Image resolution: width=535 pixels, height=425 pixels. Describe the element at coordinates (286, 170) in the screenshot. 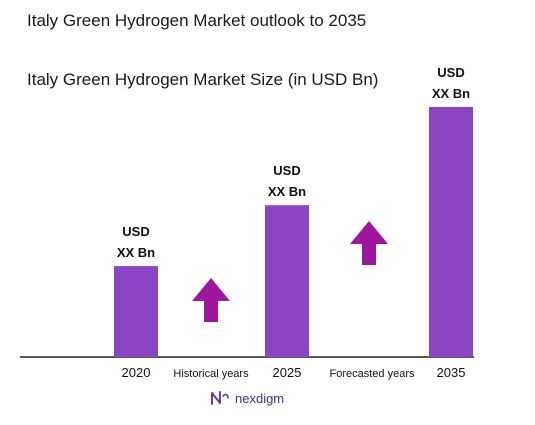

I see `bar-value-label-2025-1: USD` at that location.